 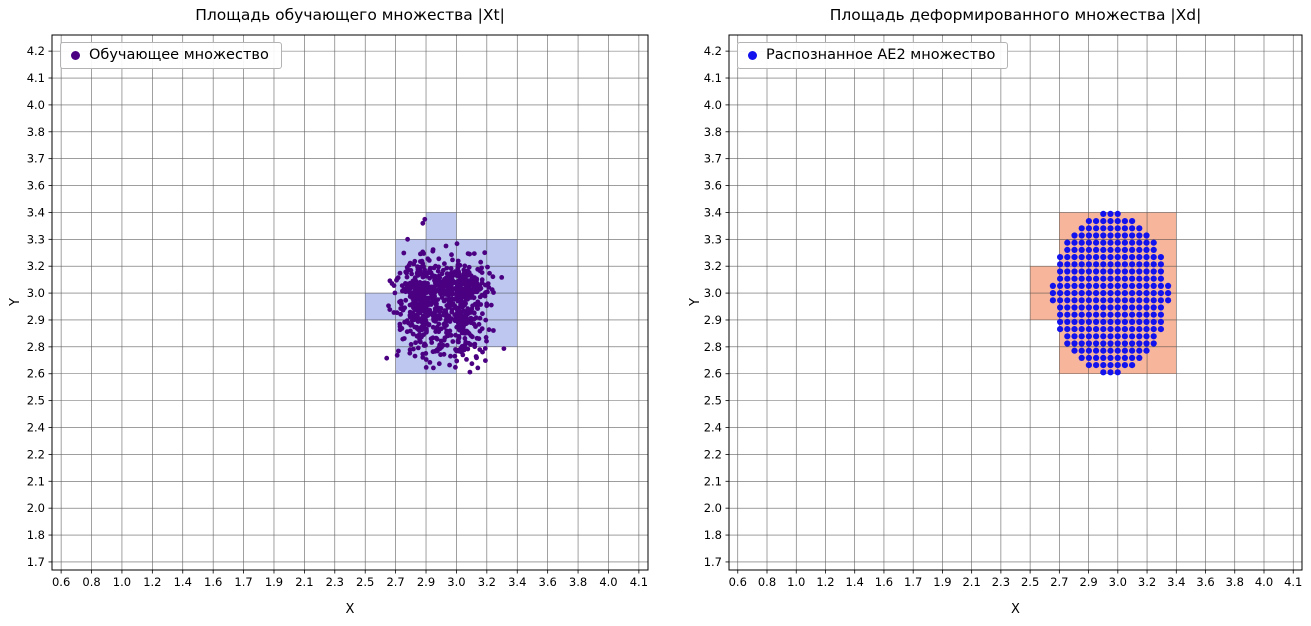 I want to click on left-legend-label: Обучающее множество, so click(x=179, y=55).